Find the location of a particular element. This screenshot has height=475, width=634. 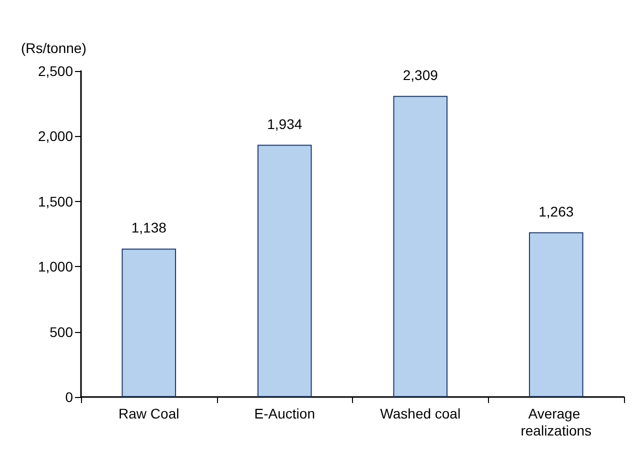

x-tick-label: Average realizations is located at coordinates (556, 422).